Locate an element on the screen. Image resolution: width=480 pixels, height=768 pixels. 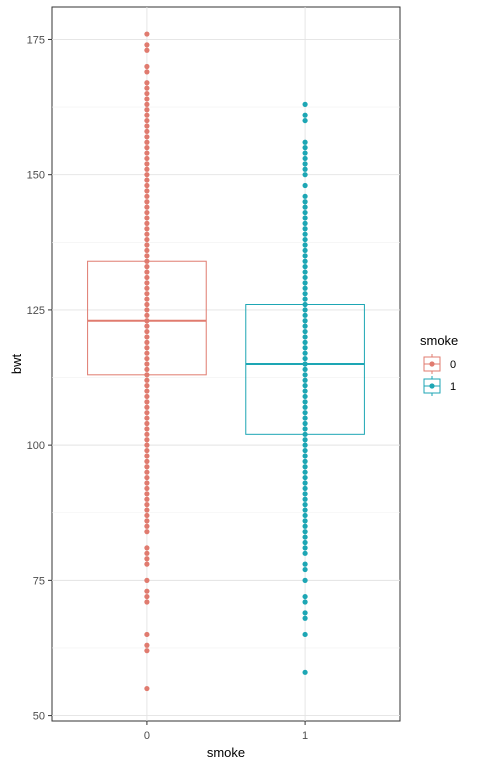
y-tick-label: 125 is located at coordinates (36, 311).